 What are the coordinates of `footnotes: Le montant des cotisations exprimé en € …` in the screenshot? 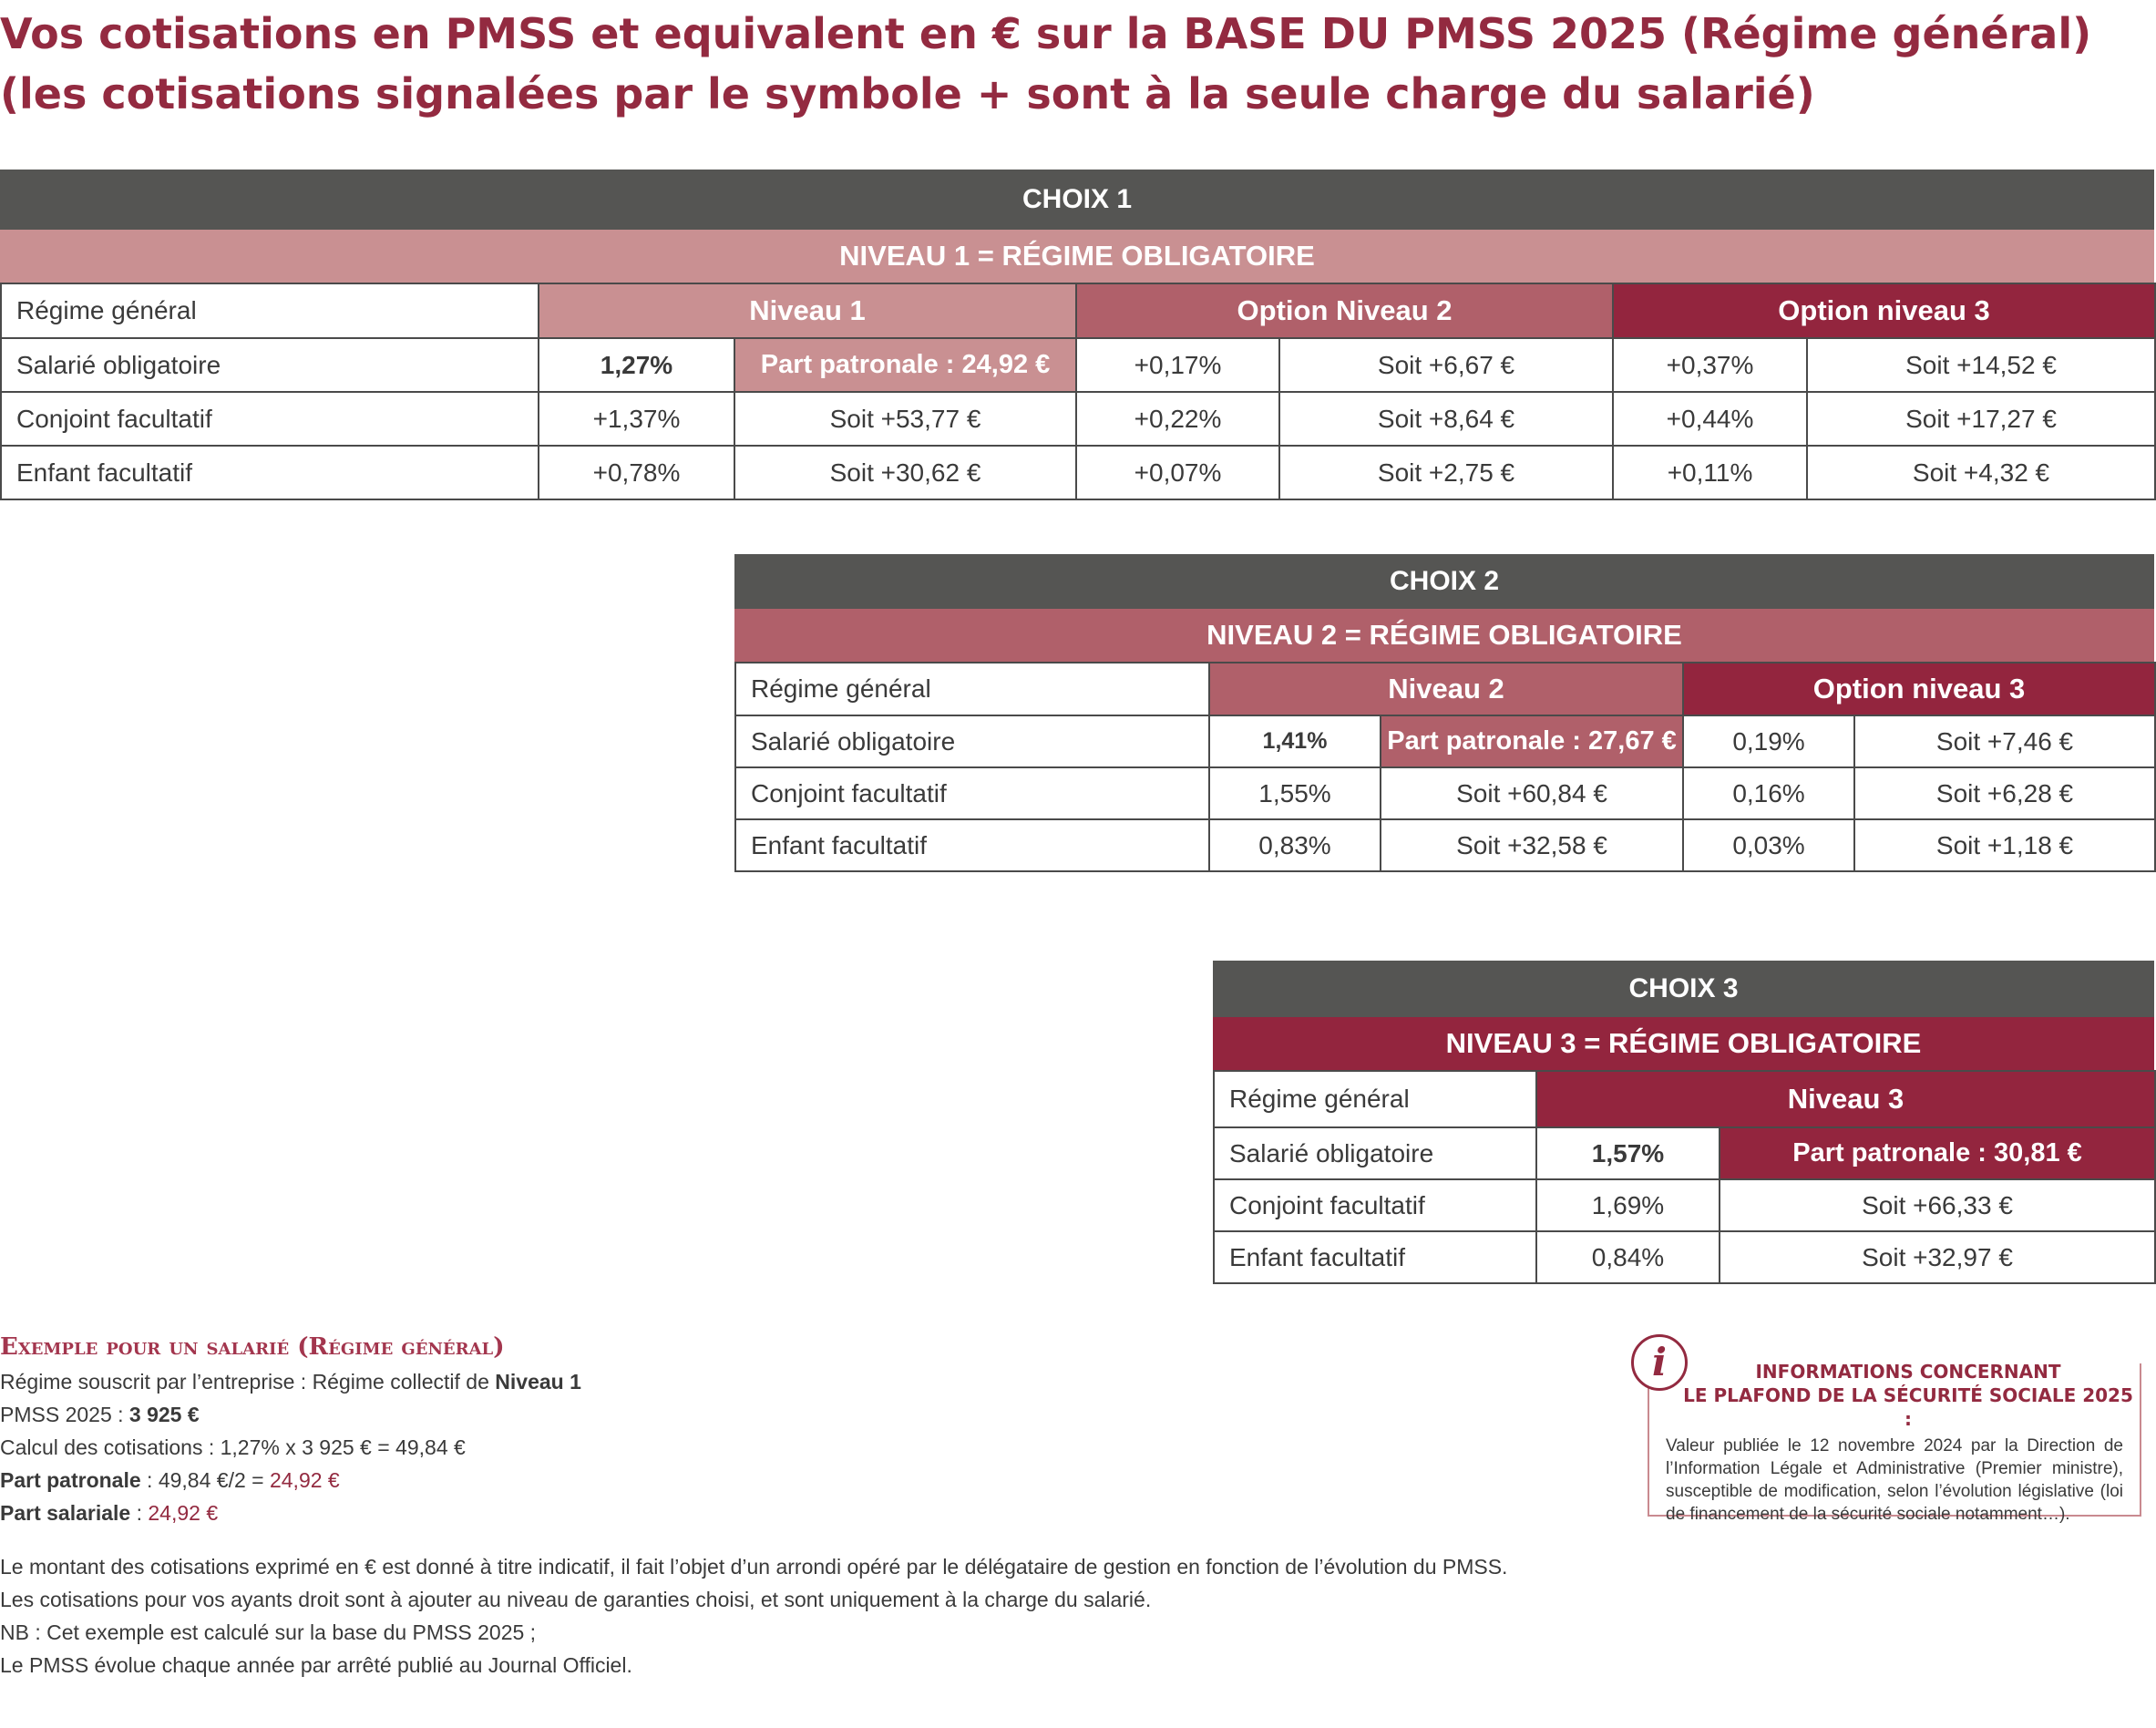 It's located at (865, 1616).